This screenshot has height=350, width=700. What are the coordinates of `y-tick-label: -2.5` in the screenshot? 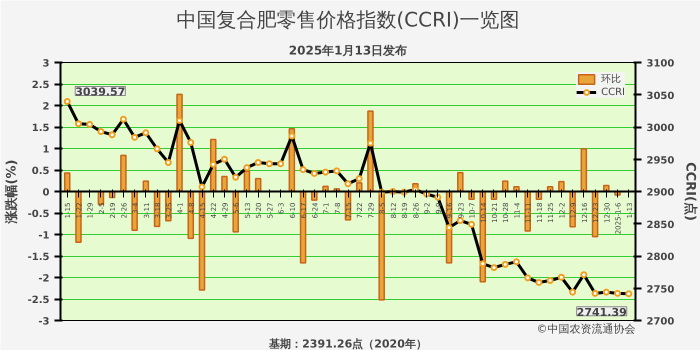 It's located at (39, 300).